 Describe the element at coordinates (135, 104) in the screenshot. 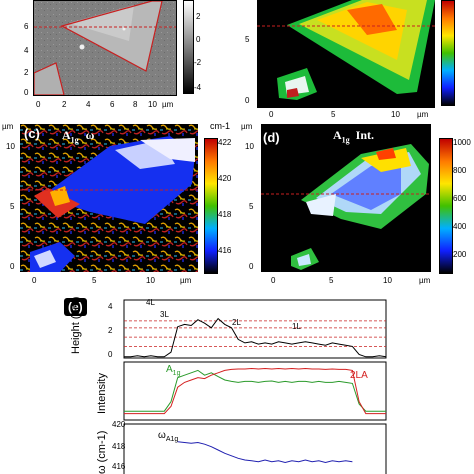

I see `x-tick-8: 8` at that location.